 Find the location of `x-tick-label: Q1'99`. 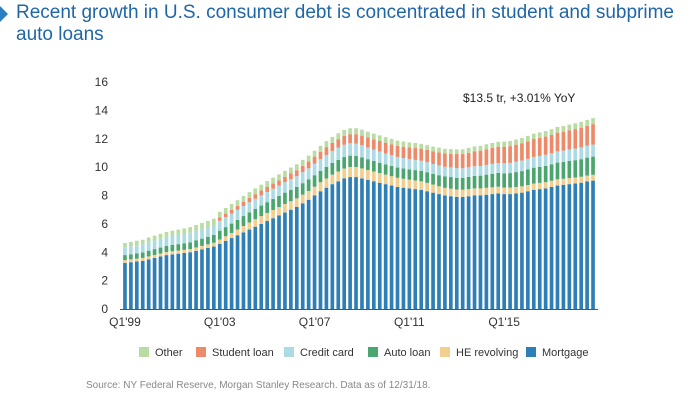

x-tick-label: Q1'99 is located at coordinates (125, 322).